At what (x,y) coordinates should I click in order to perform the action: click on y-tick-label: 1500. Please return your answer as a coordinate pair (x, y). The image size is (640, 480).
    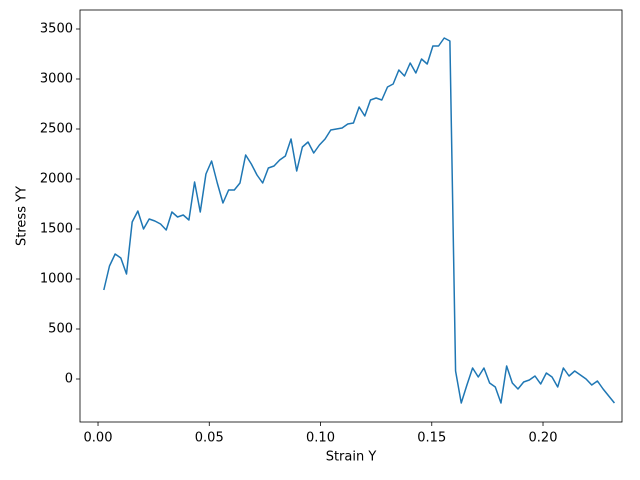
    Looking at the image, I should click on (56, 229).